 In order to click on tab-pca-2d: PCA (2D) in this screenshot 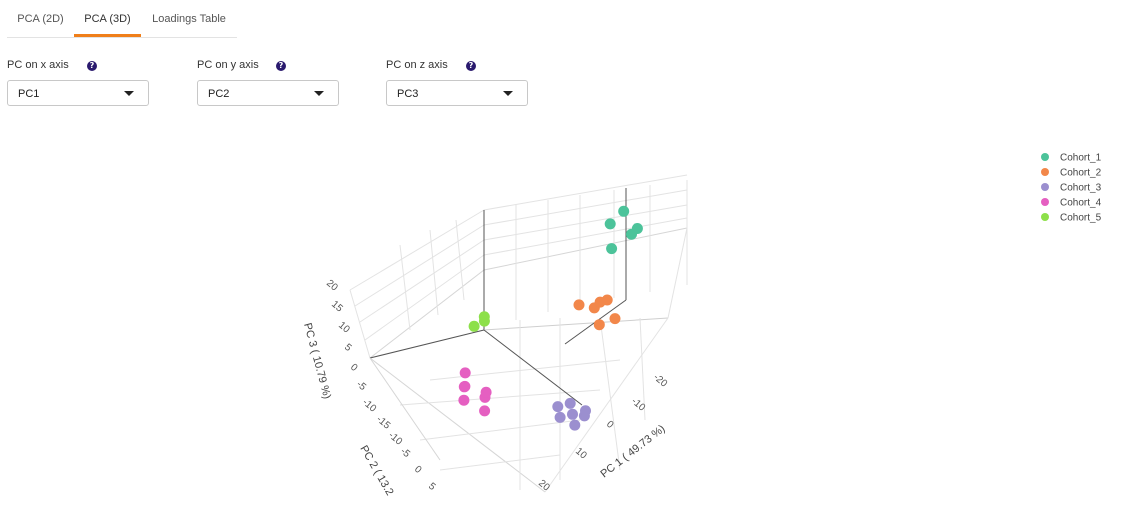, I will do `click(40, 19)`.